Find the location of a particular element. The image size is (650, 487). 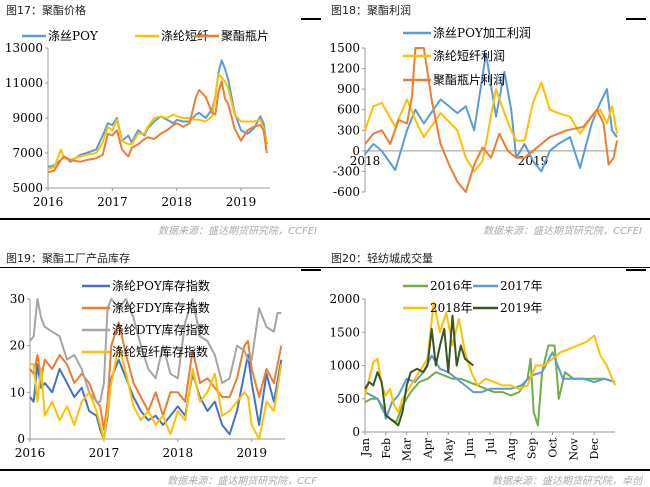

legend-label: 涤丝POY加工利润 is located at coordinates (482, 33).